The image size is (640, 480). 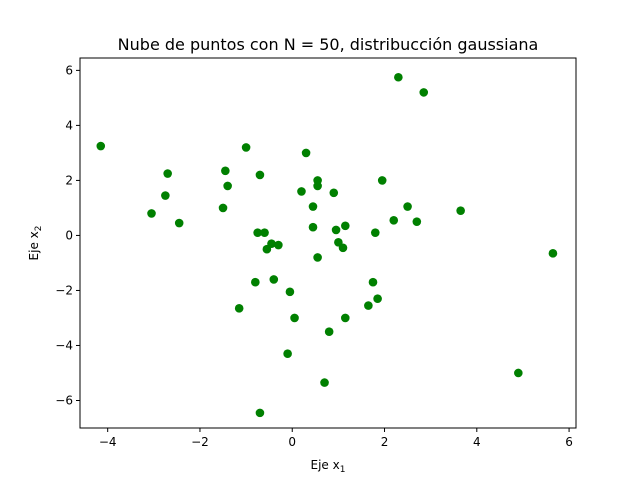 What do you see at coordinates (328, 466) in the screenshot?
I see `x-axis-label: Eje x1` at bounding box center [328, 466].